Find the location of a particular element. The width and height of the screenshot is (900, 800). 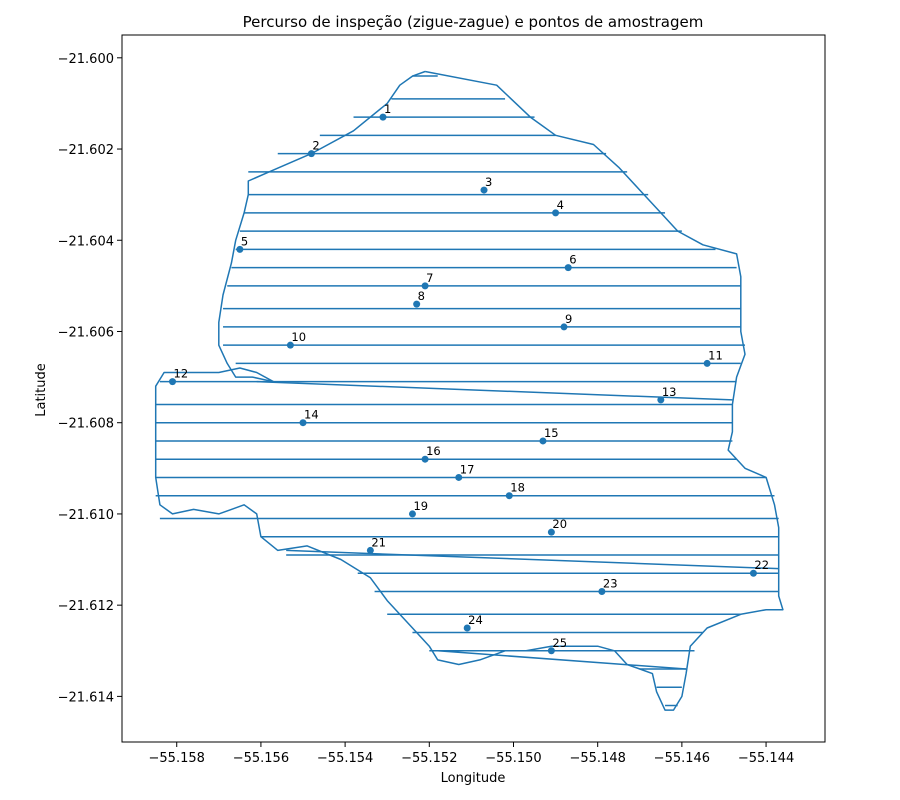

y-tick-label: −21.602 is located at coordinates (86, 150).